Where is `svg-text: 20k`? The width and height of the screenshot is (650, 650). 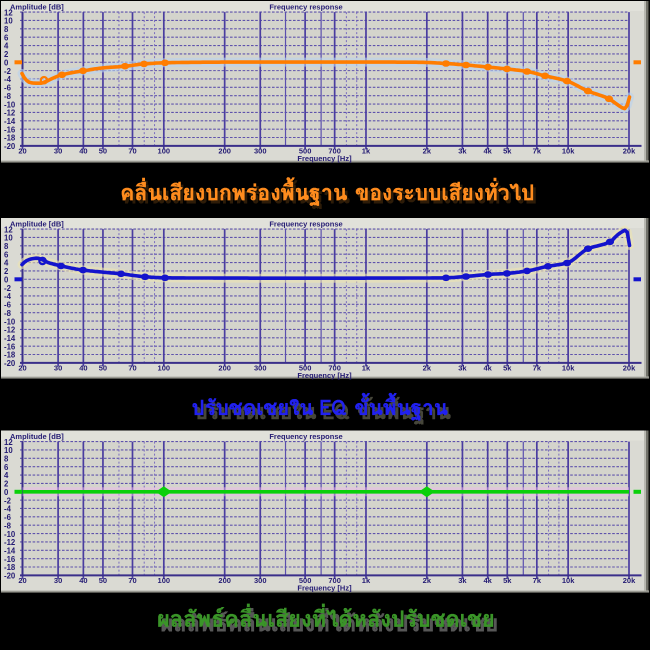
svg-text: 20k is located at coordinates (629, 580).